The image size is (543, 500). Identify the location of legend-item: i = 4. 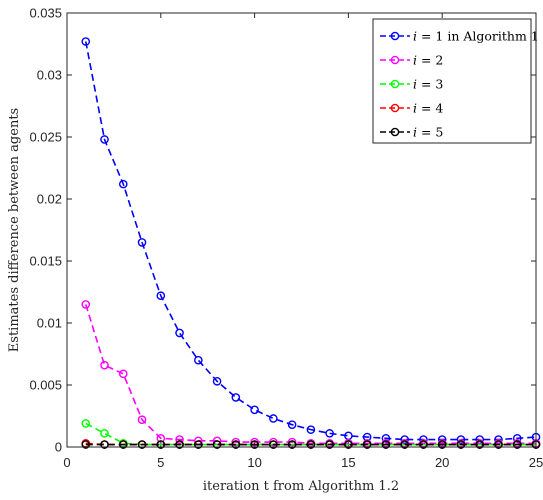
(411, 108).